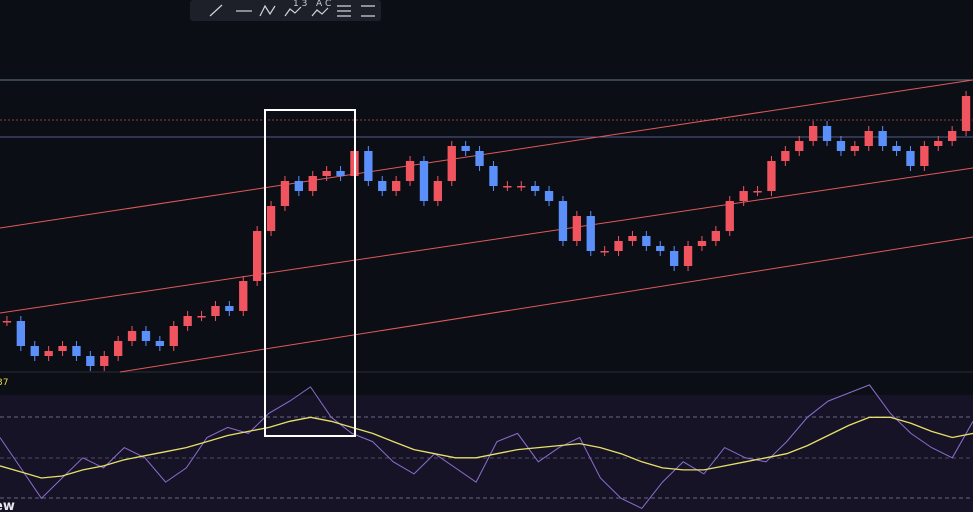 Image resolution: width=973 pixels, height=512 pixels. Describe the element at coordinates (4, 383) in the screenshot. I see `indicator-value: 37` at that location.